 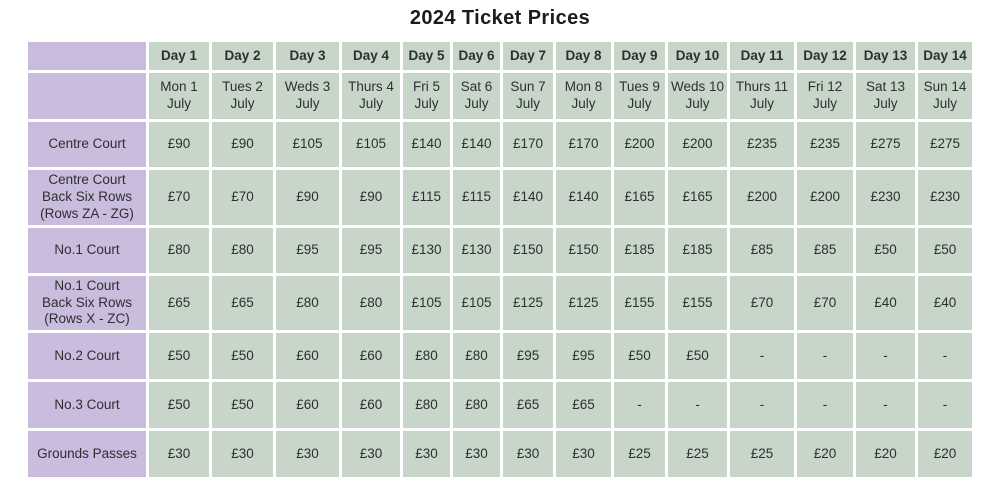 I want to click on day-header: Day 6, so click(x=476, y=56).